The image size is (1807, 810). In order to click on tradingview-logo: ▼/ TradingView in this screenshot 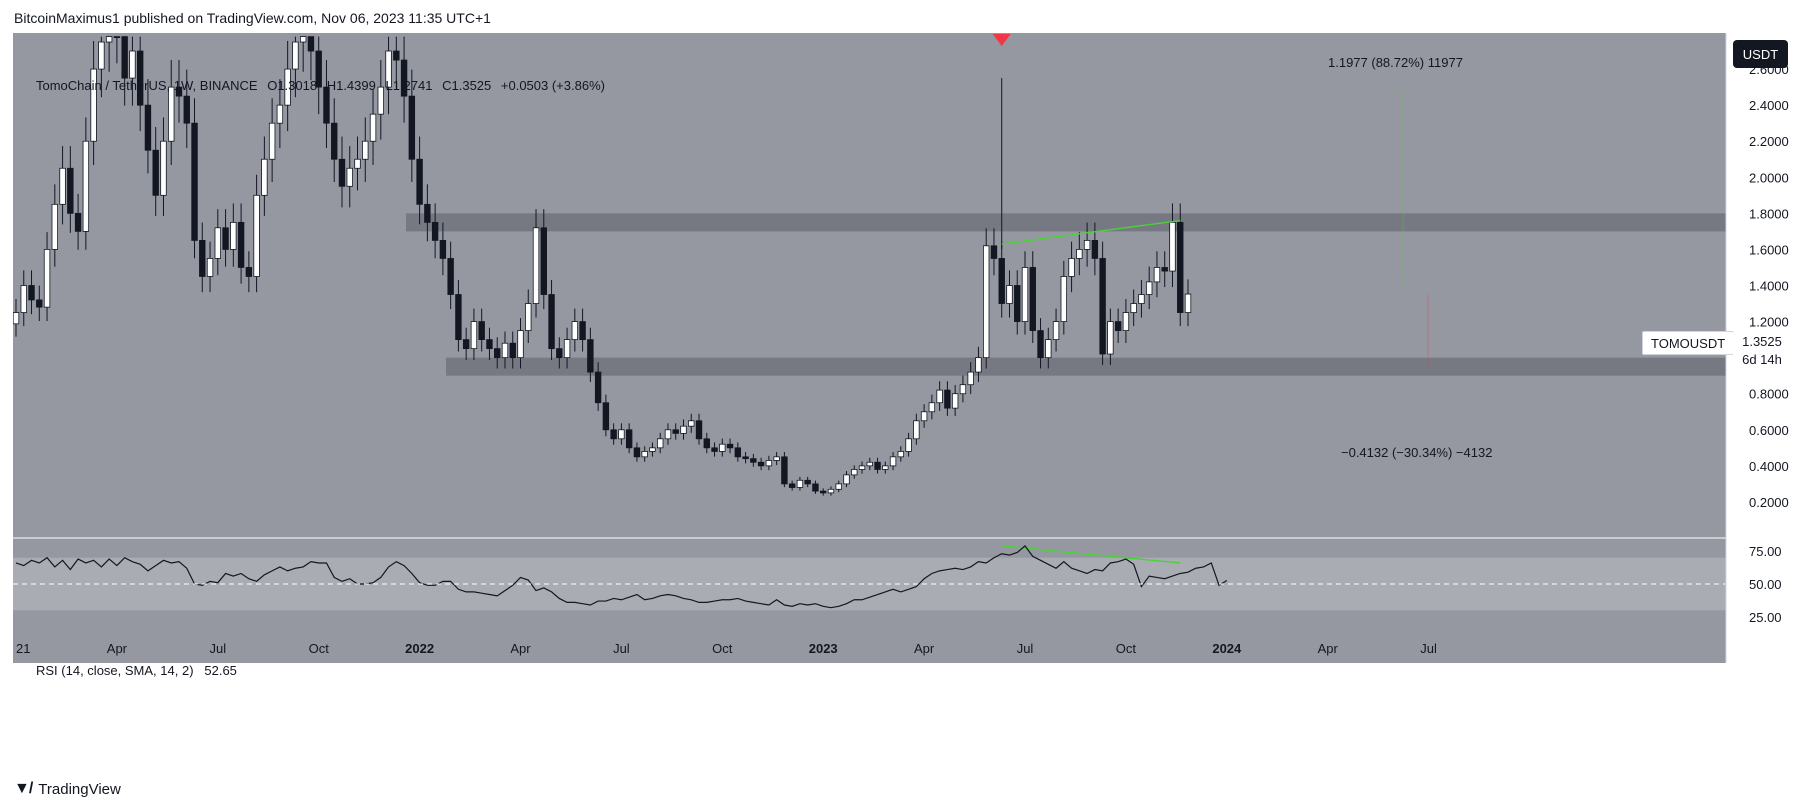, I will do `click(67, 789)`.